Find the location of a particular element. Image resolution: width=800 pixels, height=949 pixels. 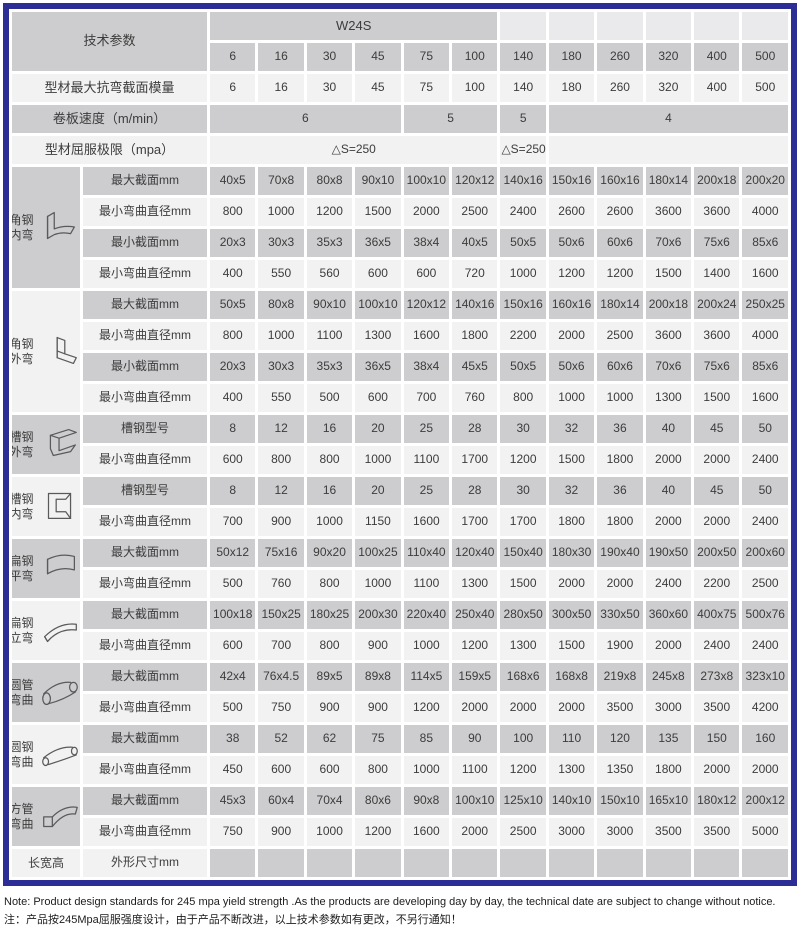

spec-value: 60x6 is located at coordinates (620, 367).